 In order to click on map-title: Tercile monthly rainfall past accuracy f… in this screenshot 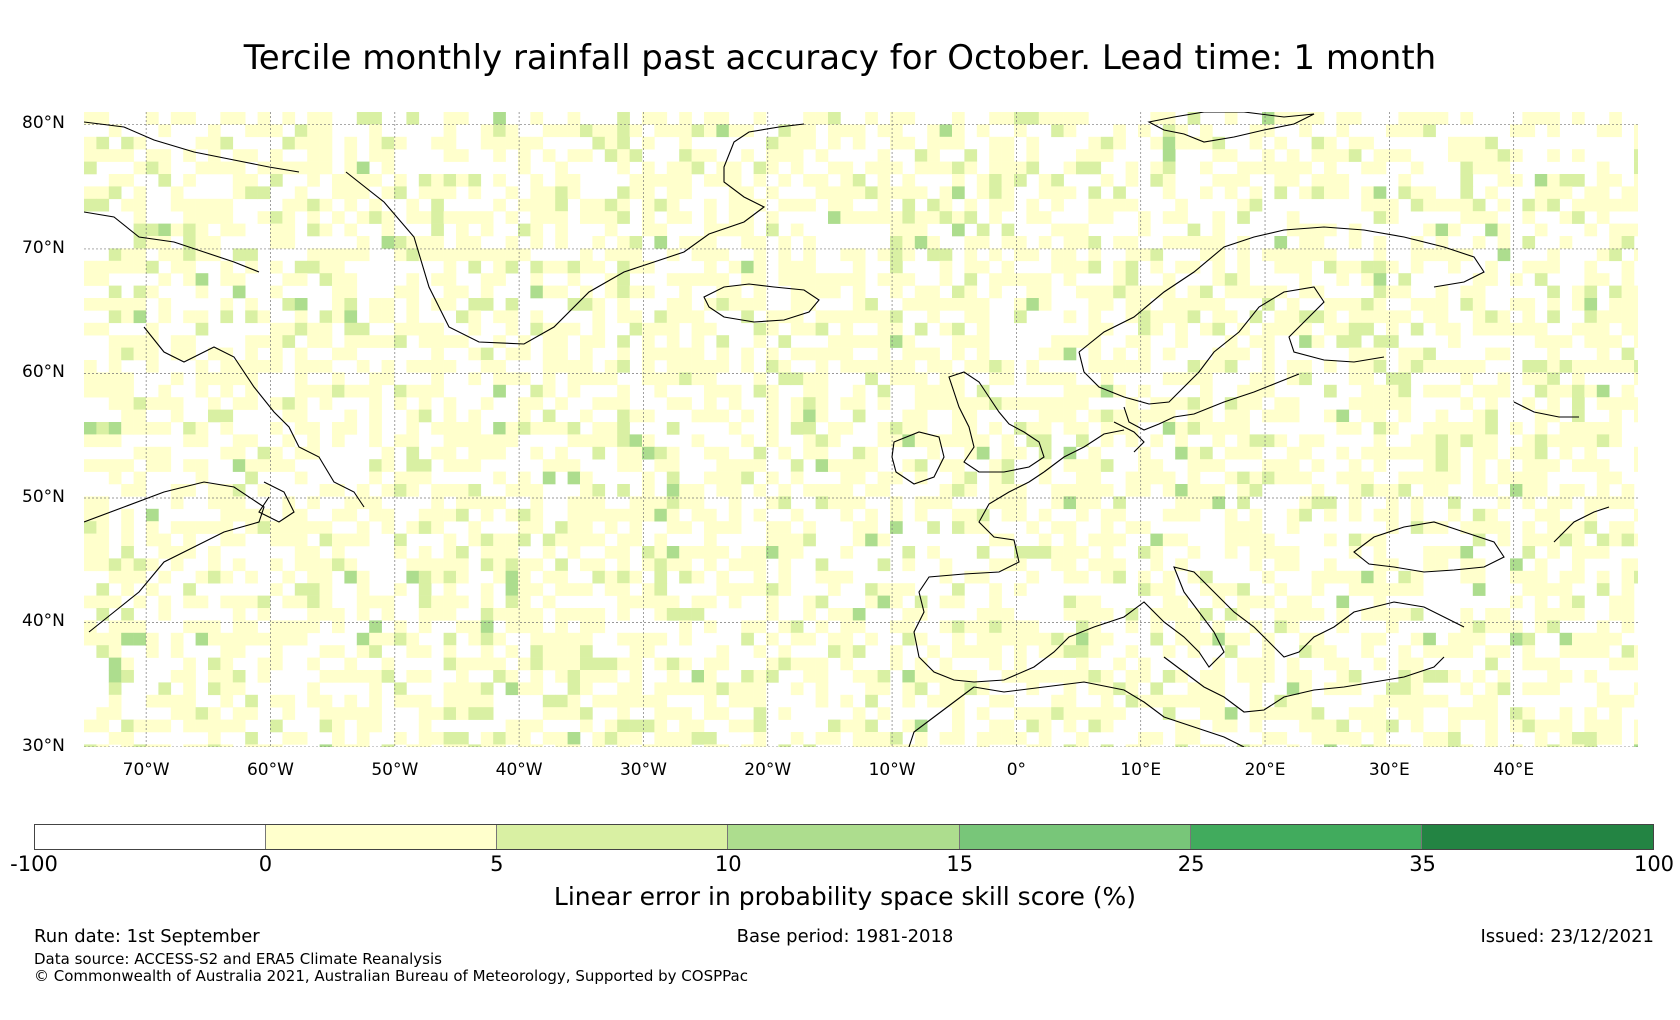, I will do `click(840, 58)`.